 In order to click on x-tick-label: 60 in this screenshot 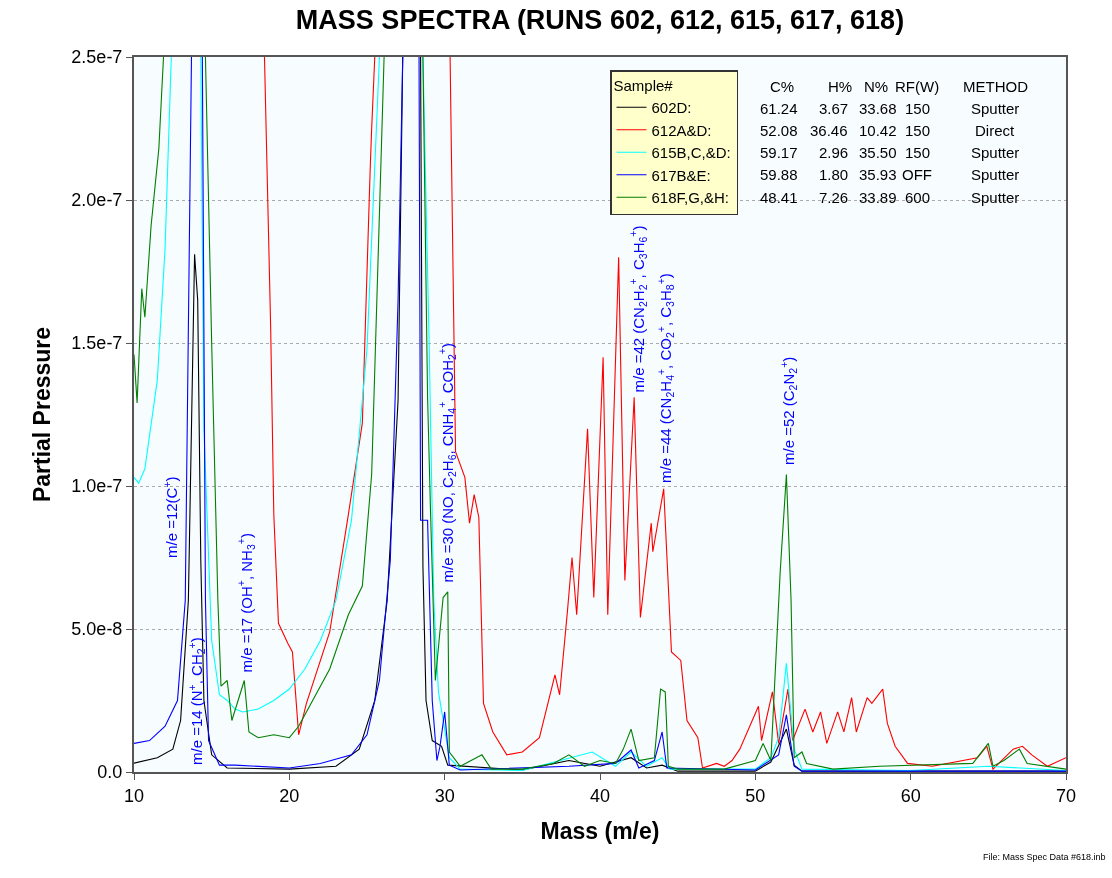, I will do `click(910, 795)`.